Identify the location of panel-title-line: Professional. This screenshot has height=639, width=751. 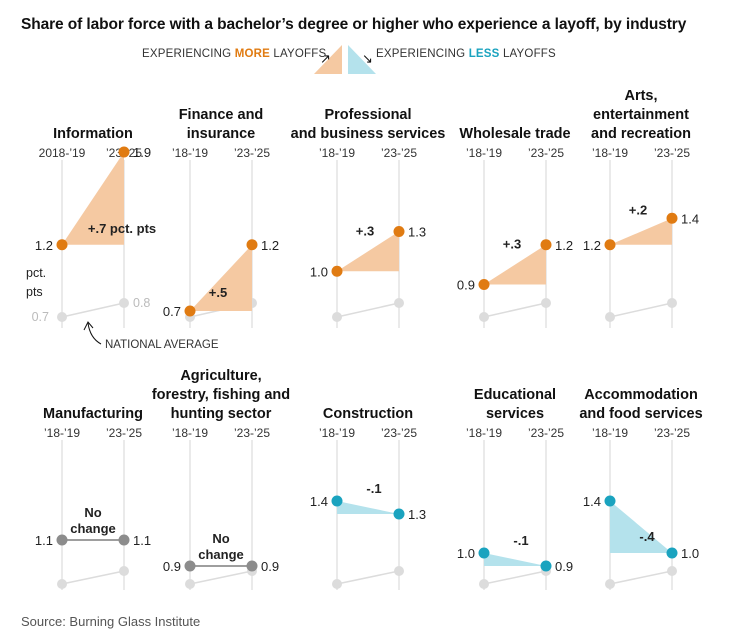
(367, 115).